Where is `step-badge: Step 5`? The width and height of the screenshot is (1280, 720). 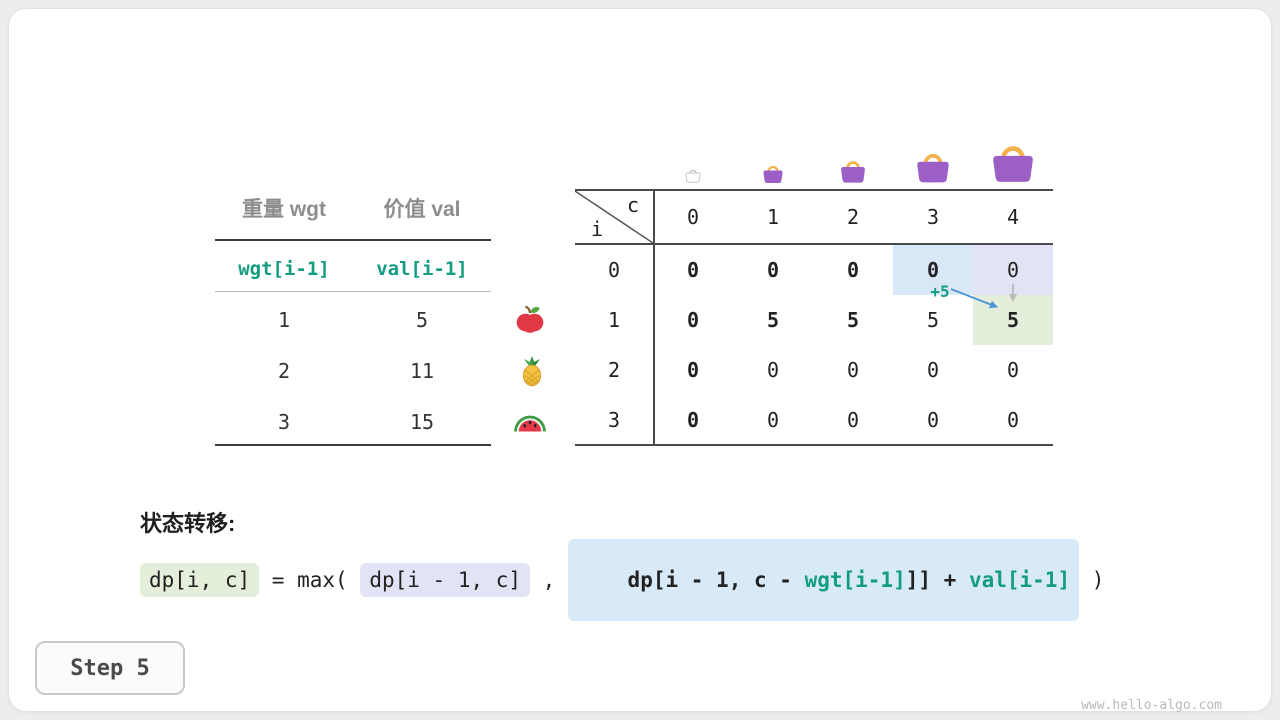
step-badge: Step 5 is located at coordinates (110, 668).